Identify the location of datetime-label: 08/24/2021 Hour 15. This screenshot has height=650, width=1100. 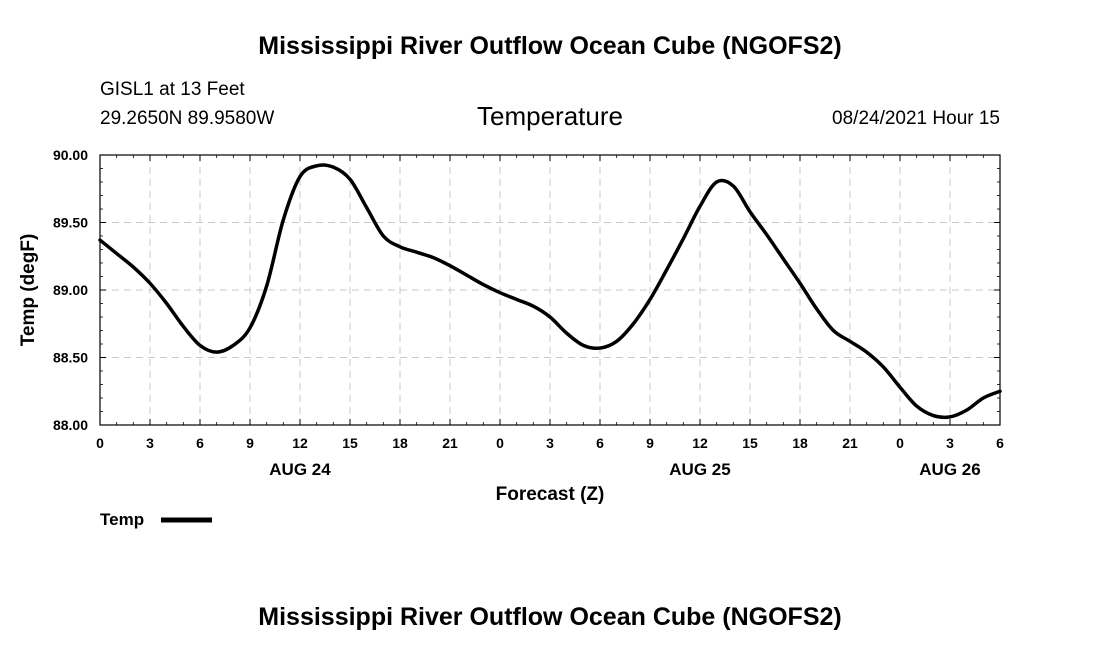
(916, 118).